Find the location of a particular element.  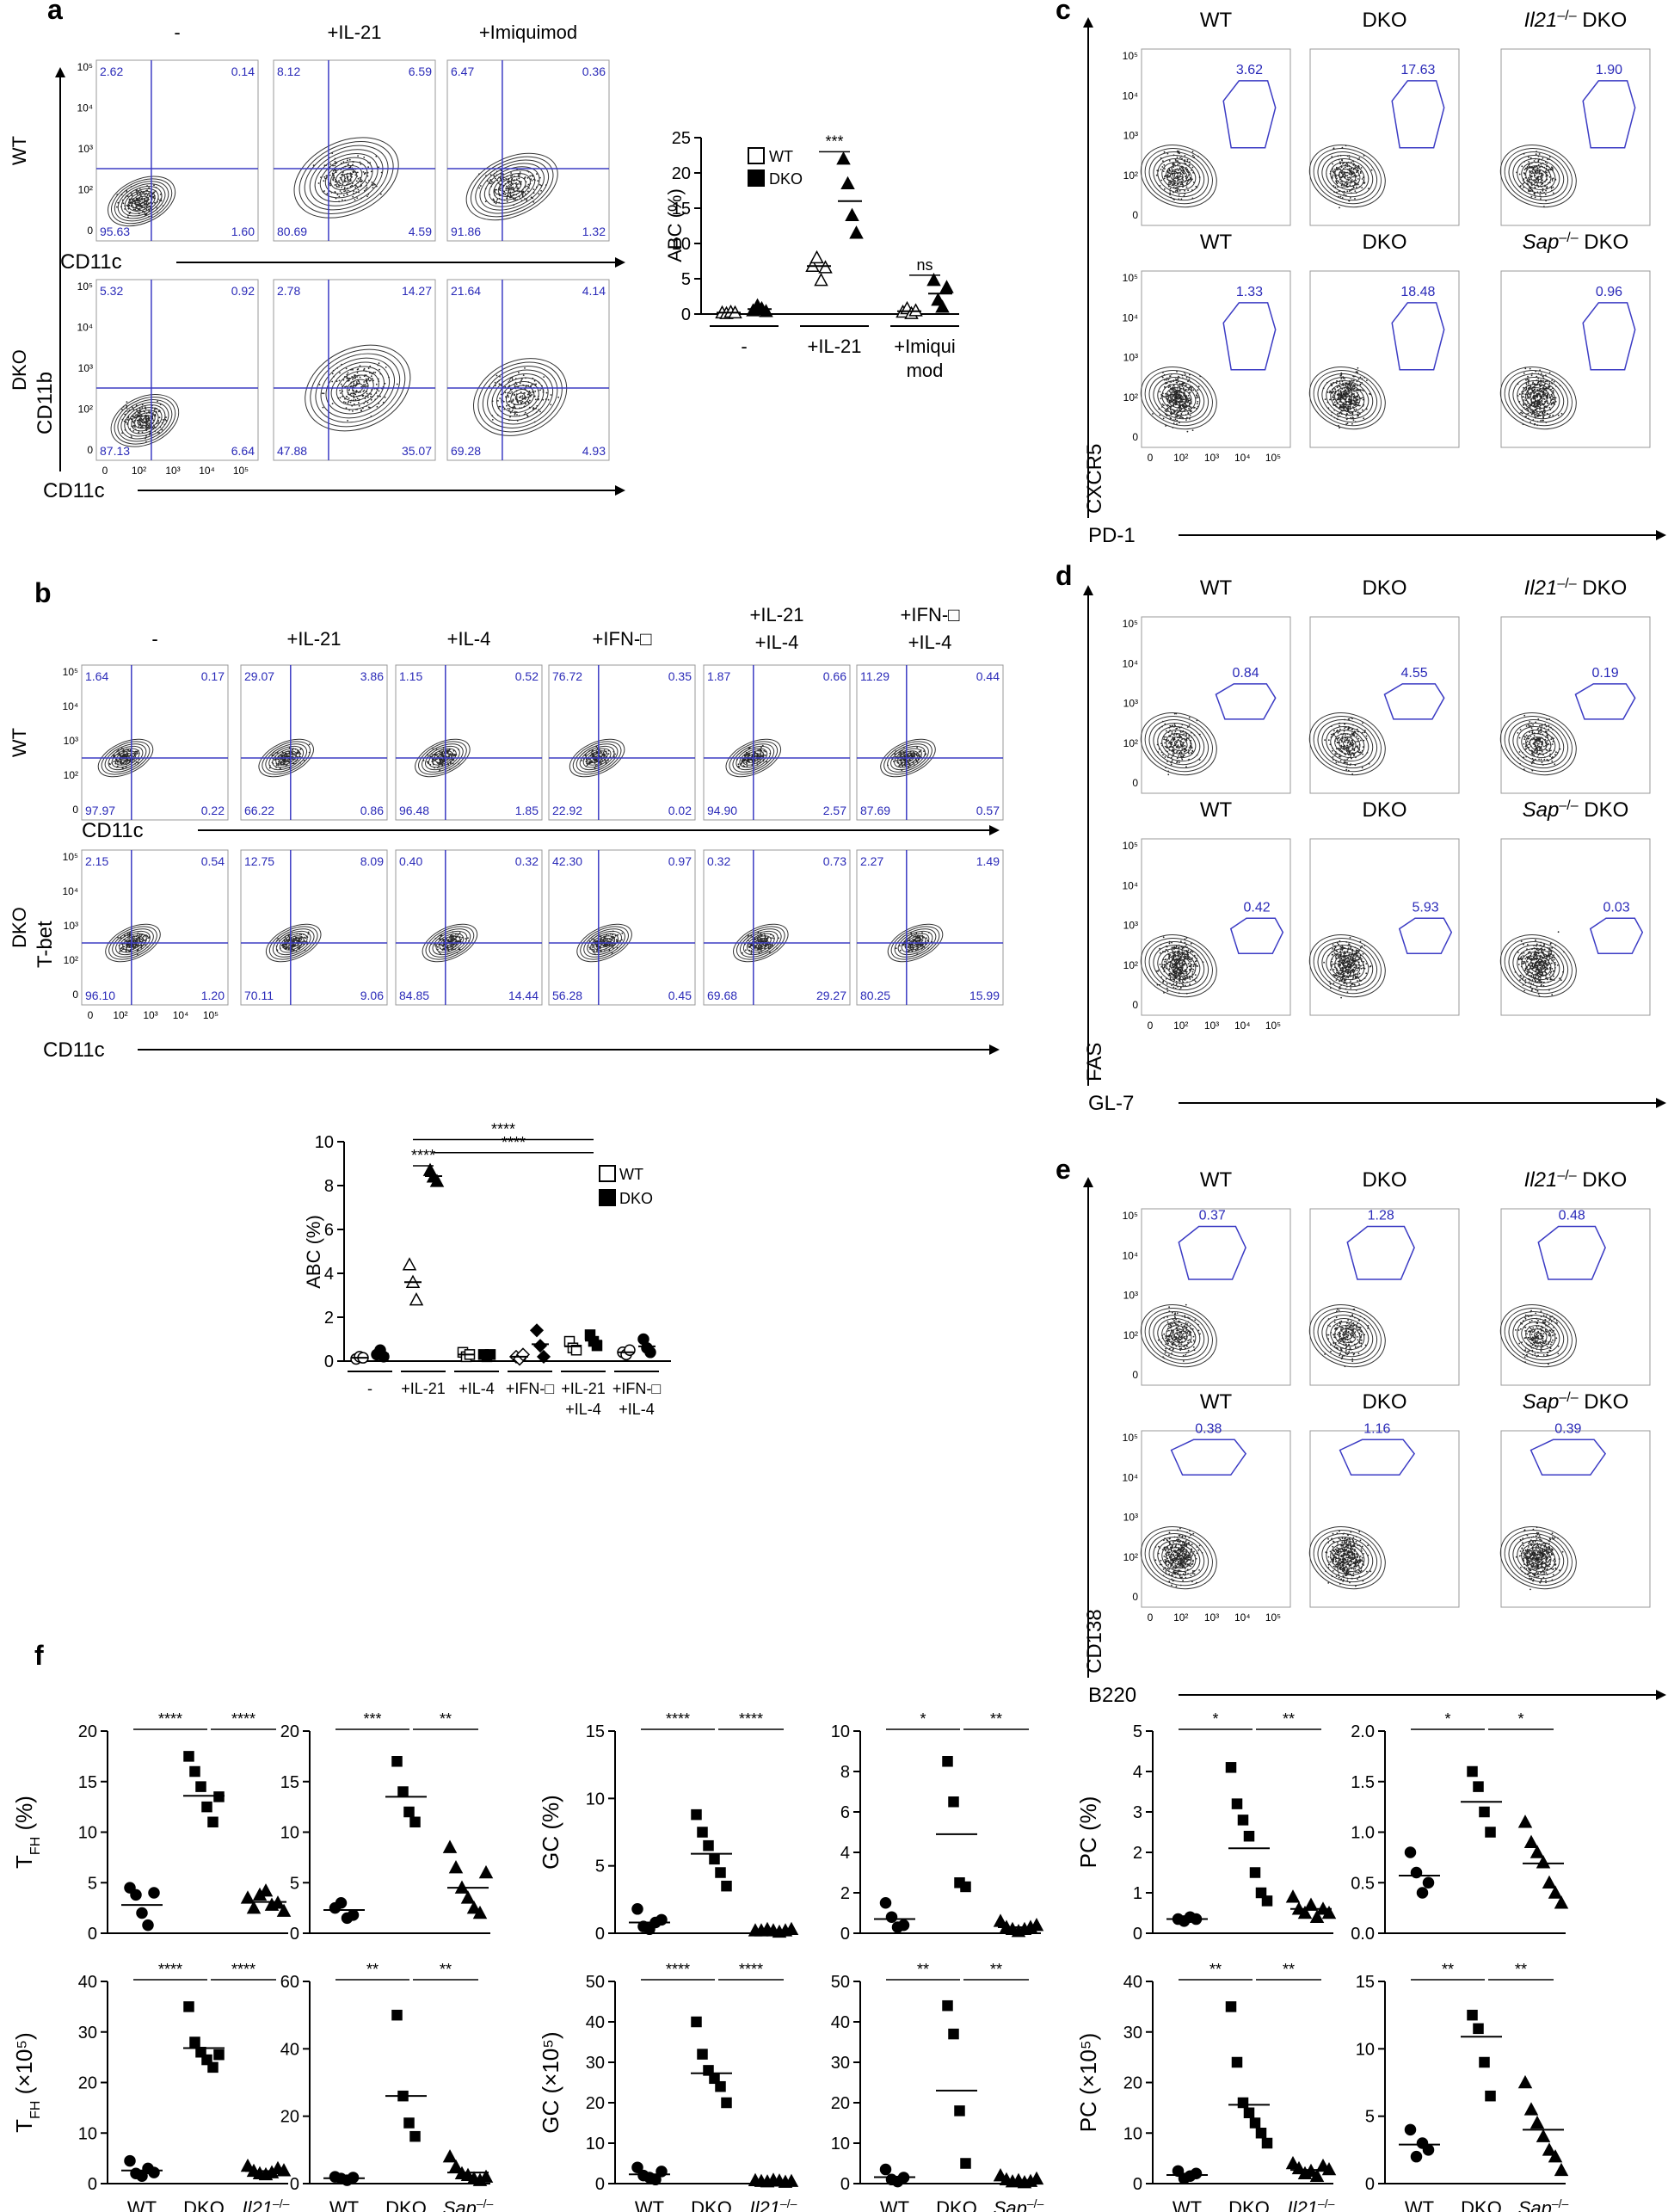

quadrant-value-ll: 66.22 is located at coordinates (259, 810).